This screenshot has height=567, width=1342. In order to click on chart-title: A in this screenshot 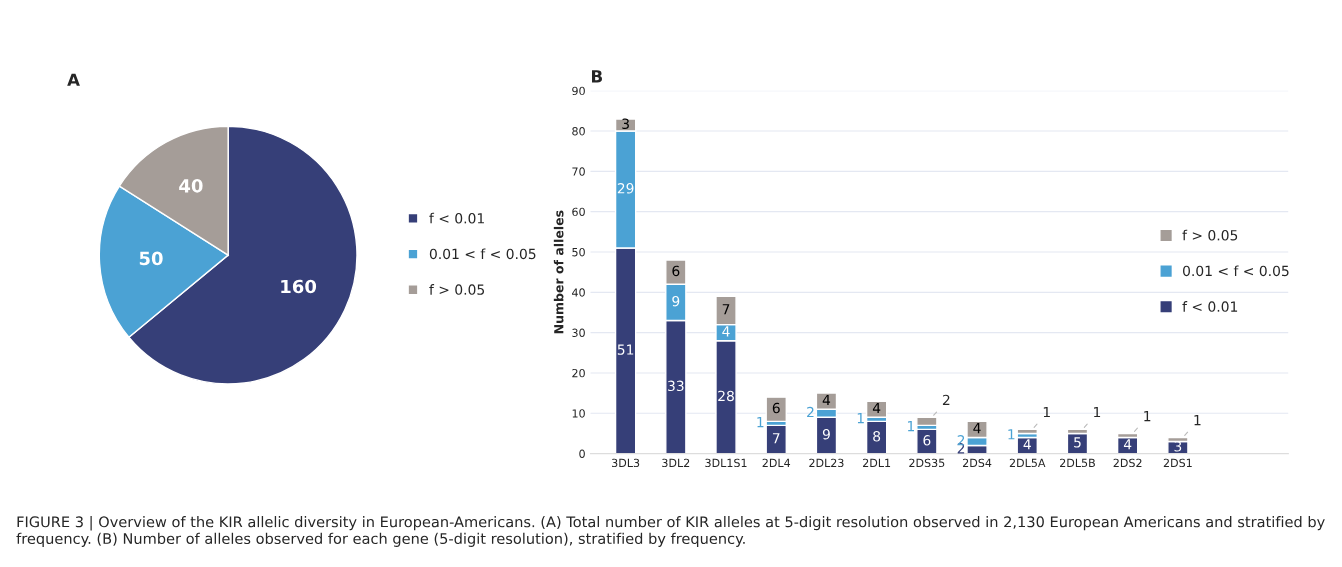, I will do `click(73, 79)`.